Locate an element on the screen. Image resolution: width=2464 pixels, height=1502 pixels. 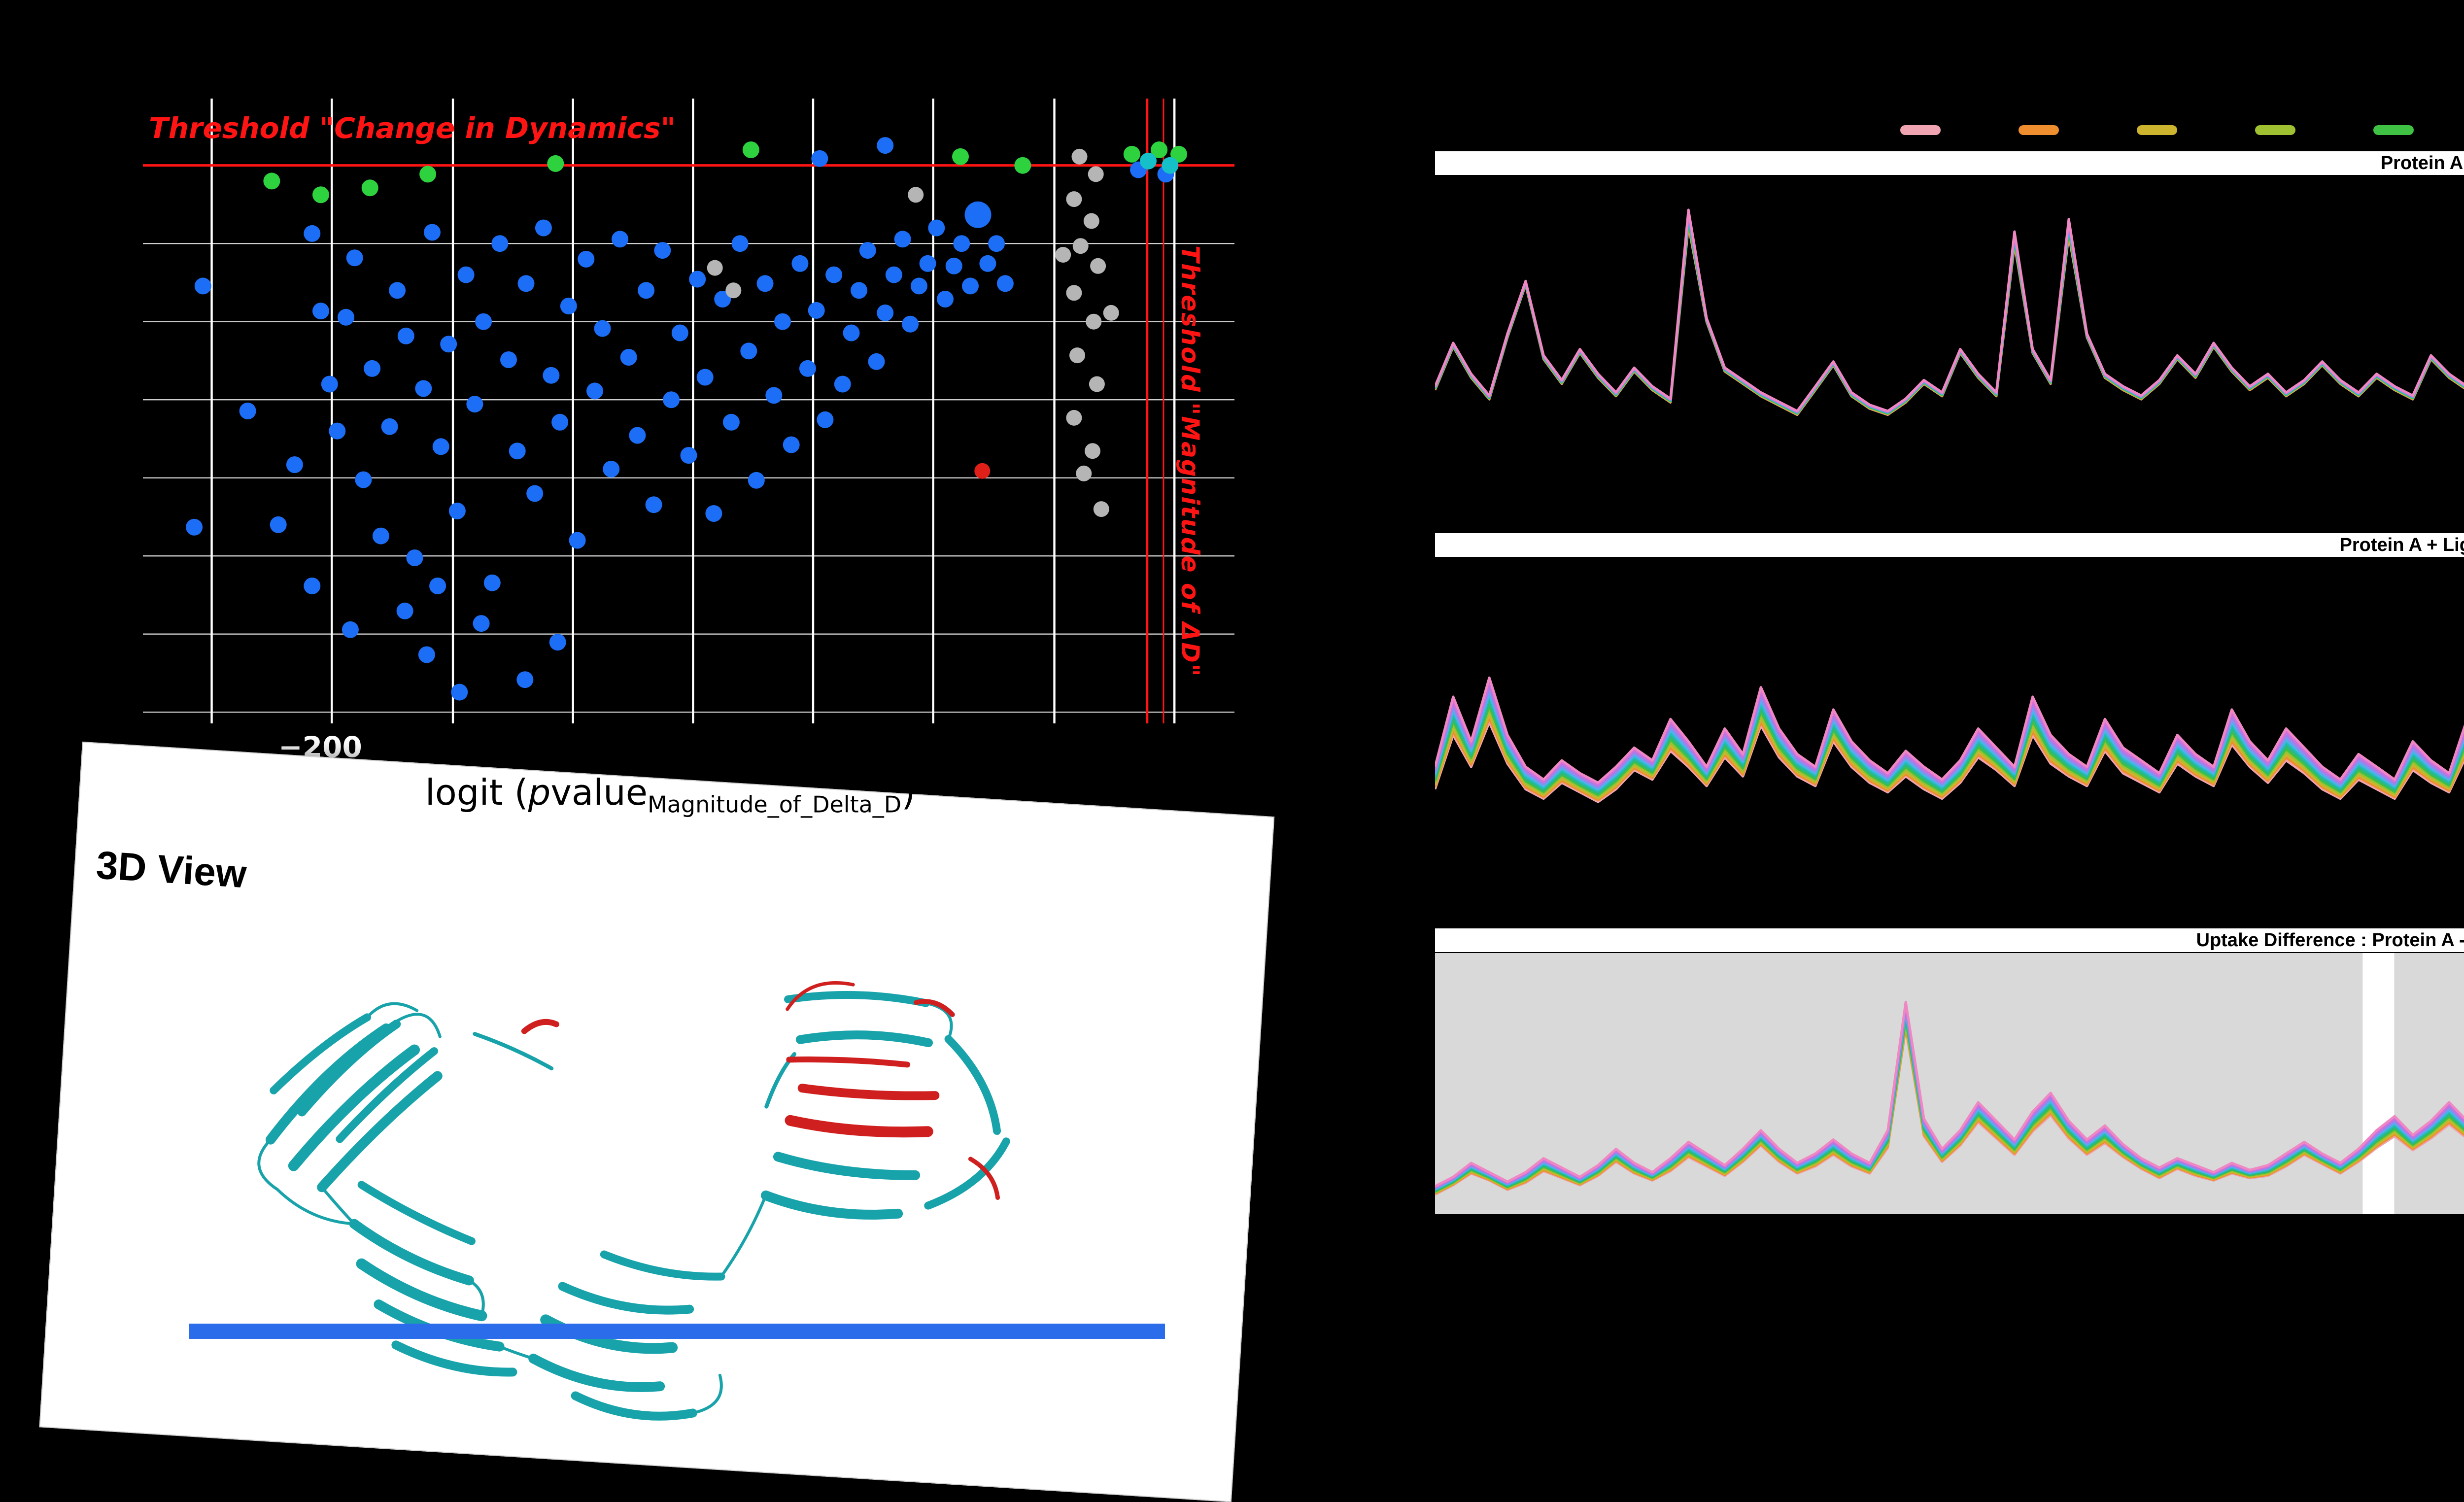
threshold-magnitude-label: Threshold "Magnitude of ΔD" is located at coordinates (1190, 461).